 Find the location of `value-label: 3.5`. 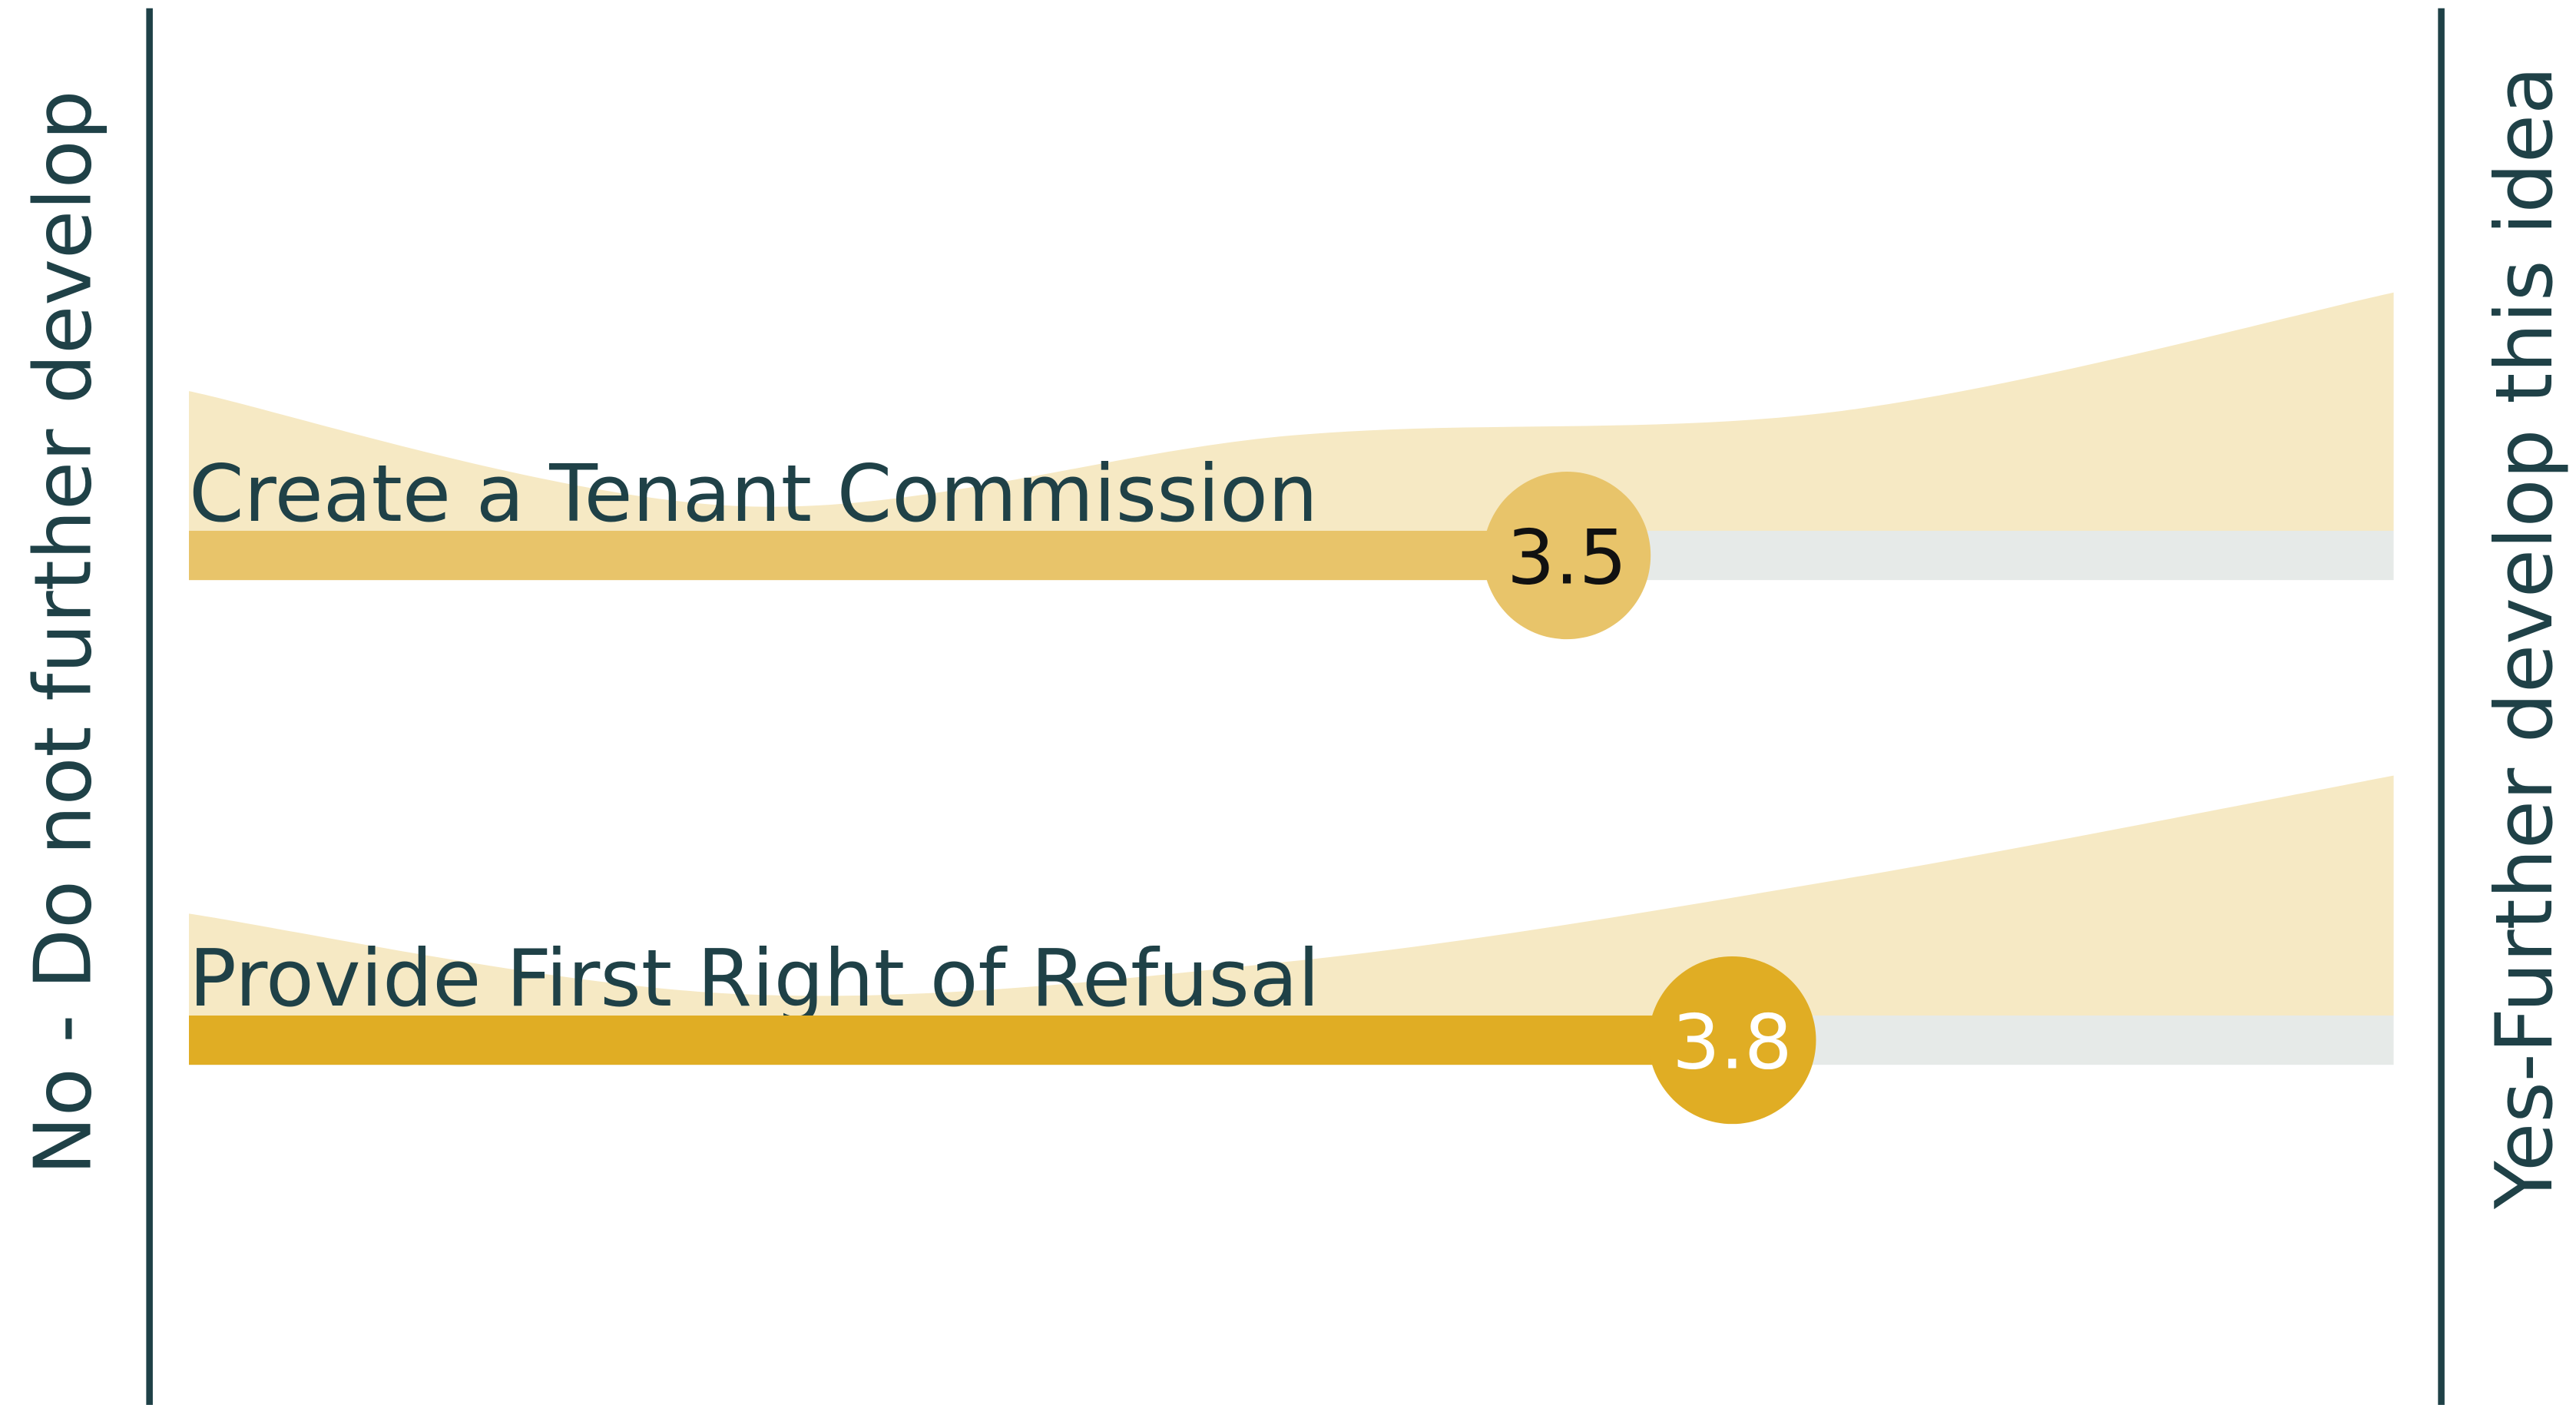

value-label: 3.5 is located at coordinates (1567, 558).